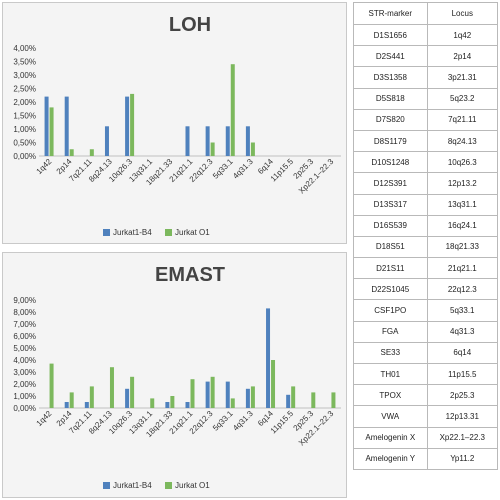  Describe the element at coordinates (390, 77) in the screenshot. I see `str-marker-cell: D3S1358` at that location.